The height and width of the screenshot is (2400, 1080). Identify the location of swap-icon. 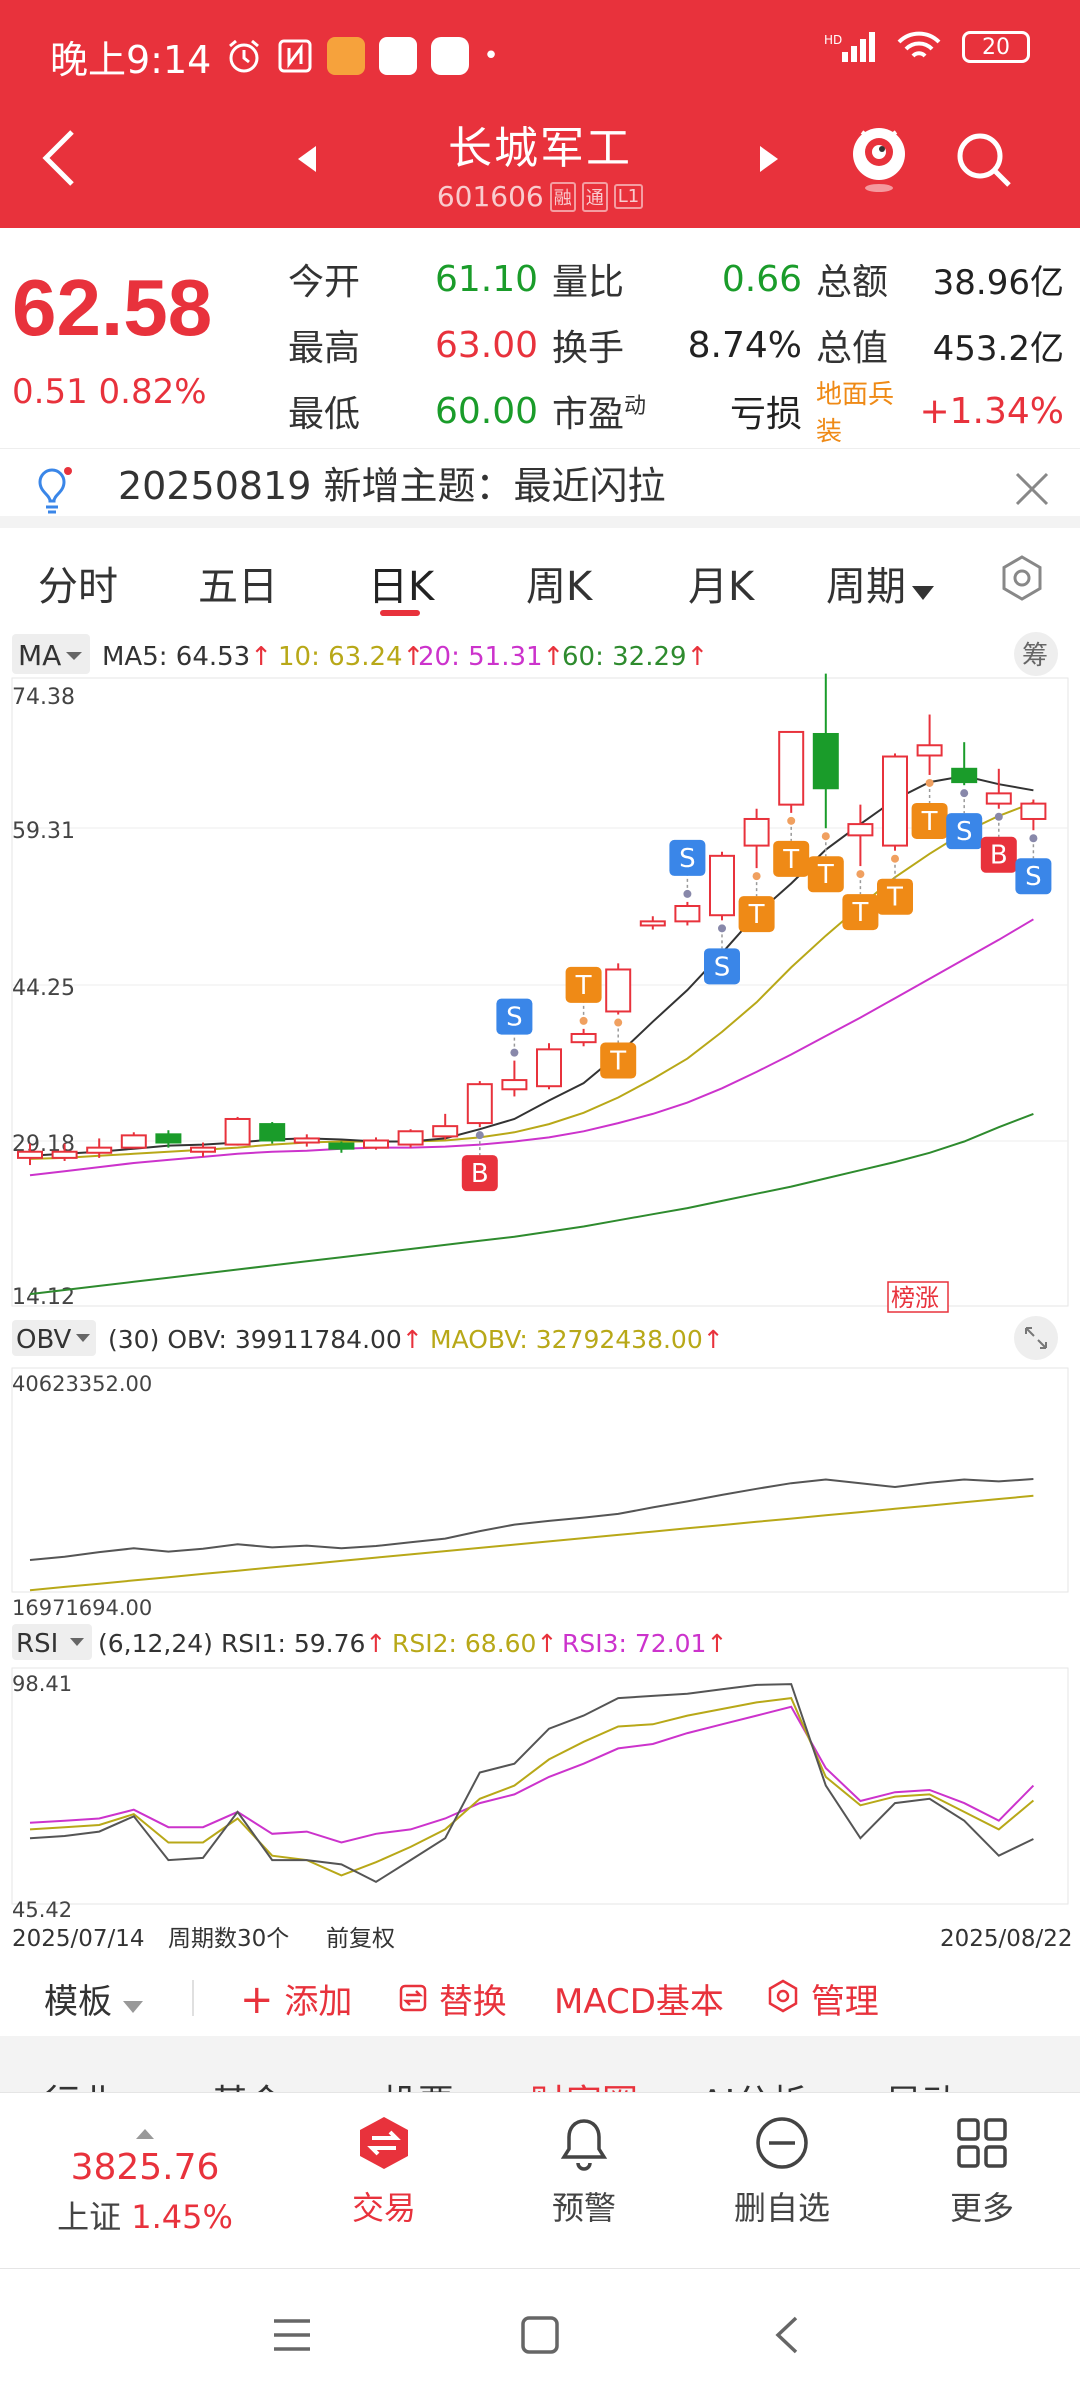
(413, 1997).